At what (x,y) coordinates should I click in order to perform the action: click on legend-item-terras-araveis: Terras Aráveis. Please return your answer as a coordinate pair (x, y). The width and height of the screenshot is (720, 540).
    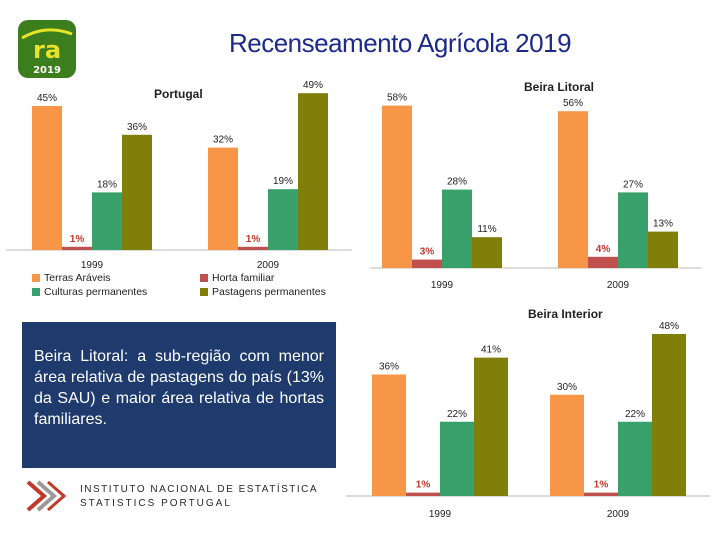
    Looking at the image, I should click on (71, 278).